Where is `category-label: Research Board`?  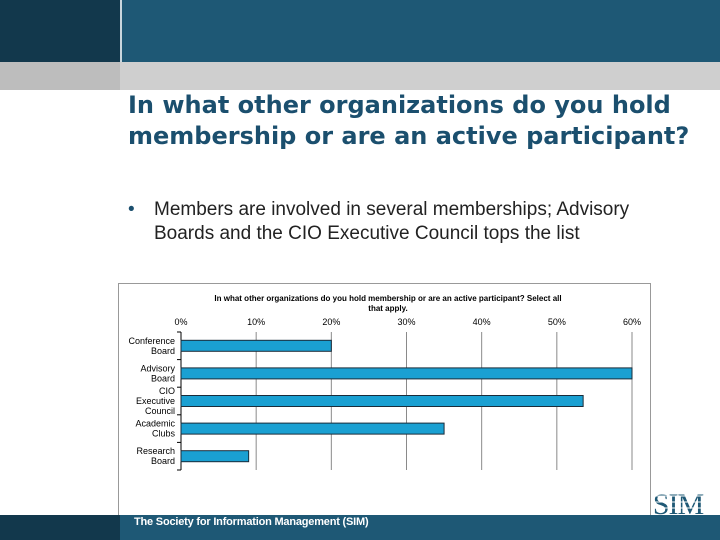
category-label: Research Board is located at coordinates (155, 456).